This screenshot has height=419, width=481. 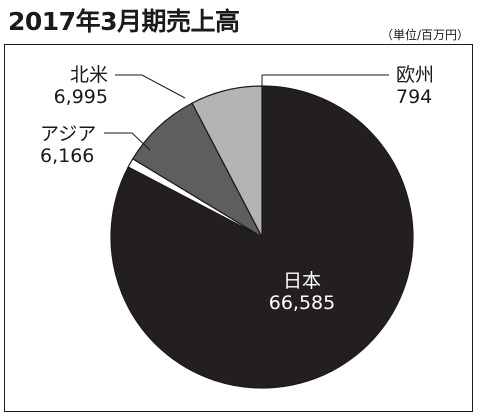 I want to click on slice-value-asia: 6,166, so click(x=67, y=156).